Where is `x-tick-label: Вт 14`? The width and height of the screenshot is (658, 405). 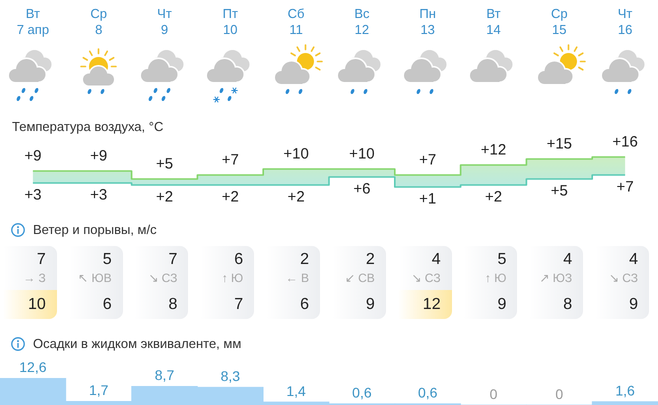
x-tick-label: Вт 14 is located at coordinates (493, 22).